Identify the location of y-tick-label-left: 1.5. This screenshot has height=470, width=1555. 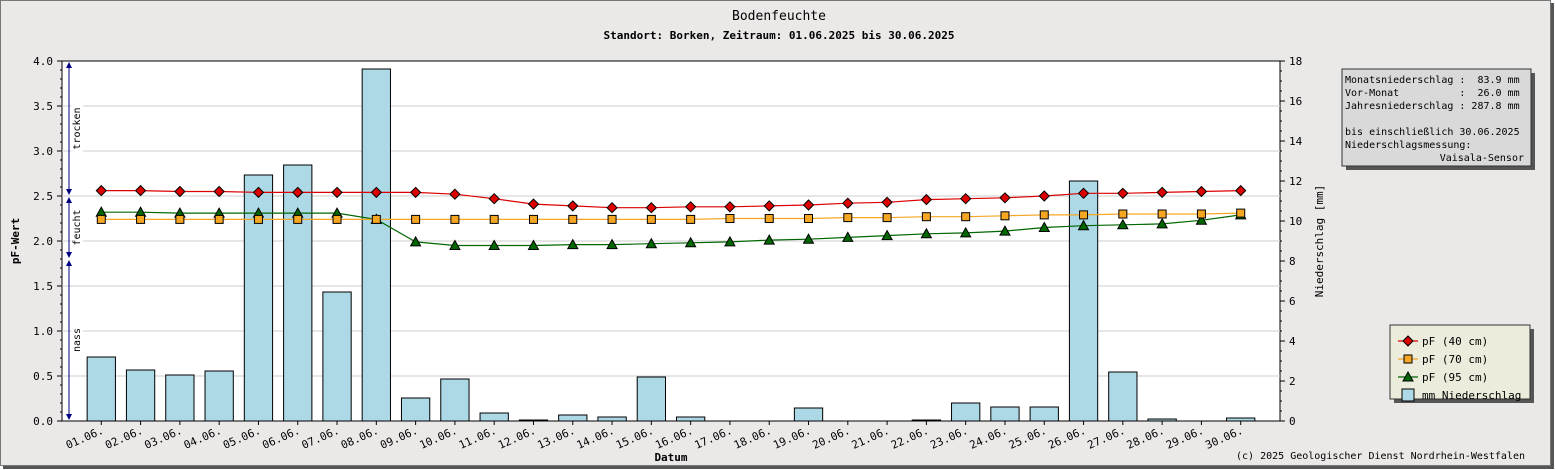
(43, 286).